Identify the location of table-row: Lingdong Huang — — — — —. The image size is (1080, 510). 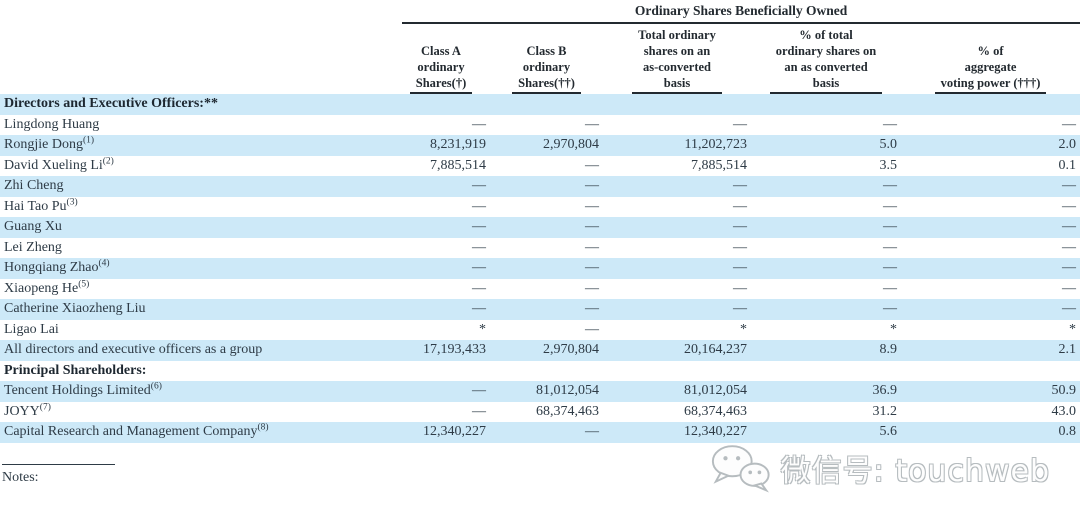
(540, 125).